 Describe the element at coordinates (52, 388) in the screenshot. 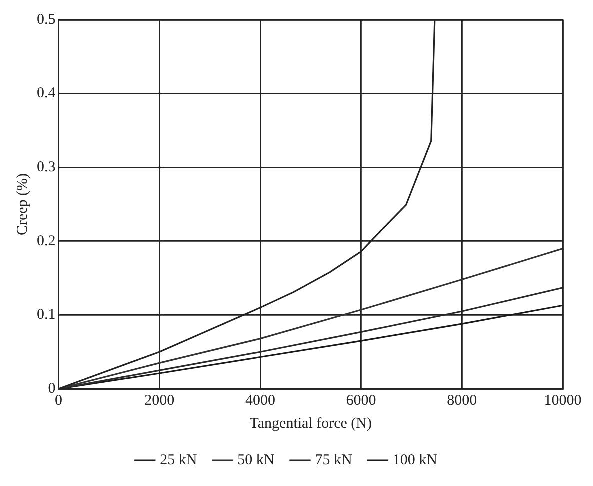

I see `y-tick-label: 0` at that location.